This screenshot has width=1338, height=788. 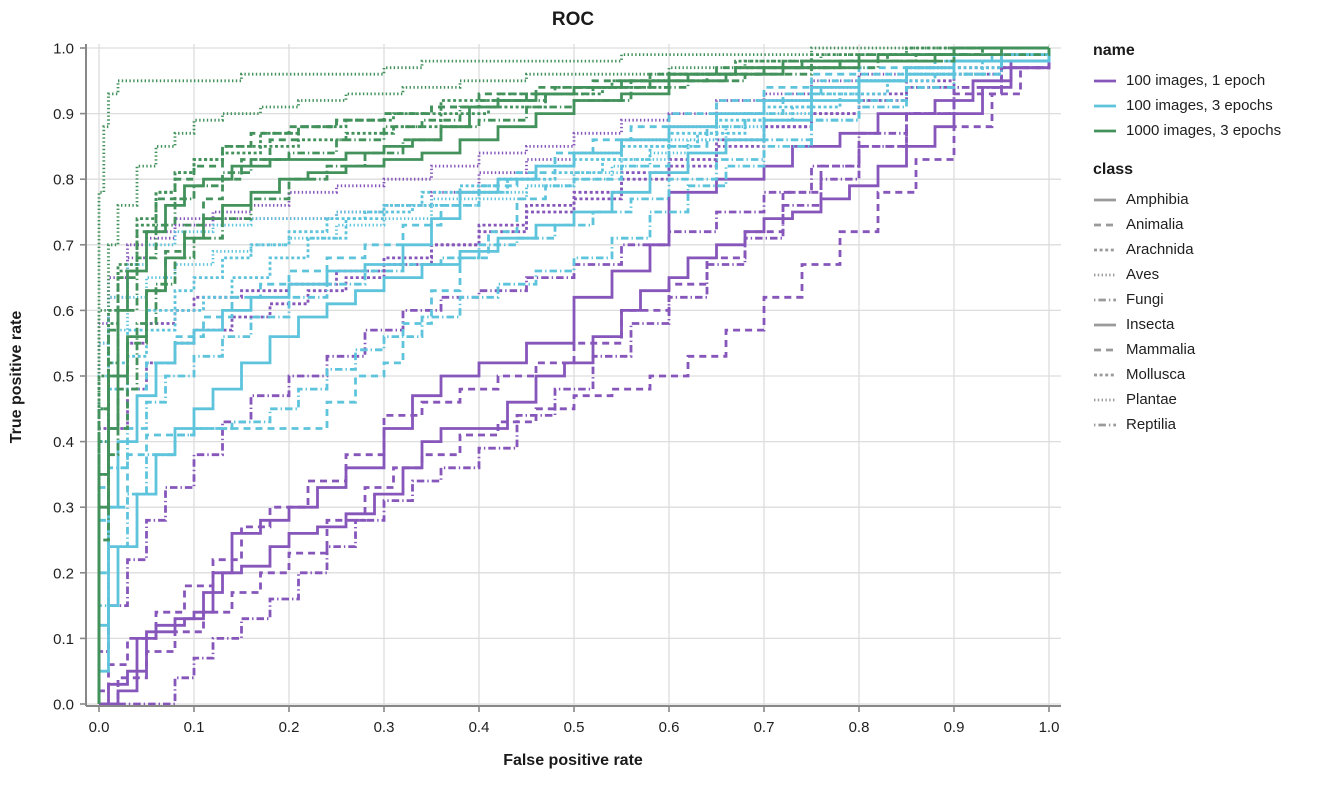 I want to click on y-tick-label: 0.4, so click(x=63, y=442).